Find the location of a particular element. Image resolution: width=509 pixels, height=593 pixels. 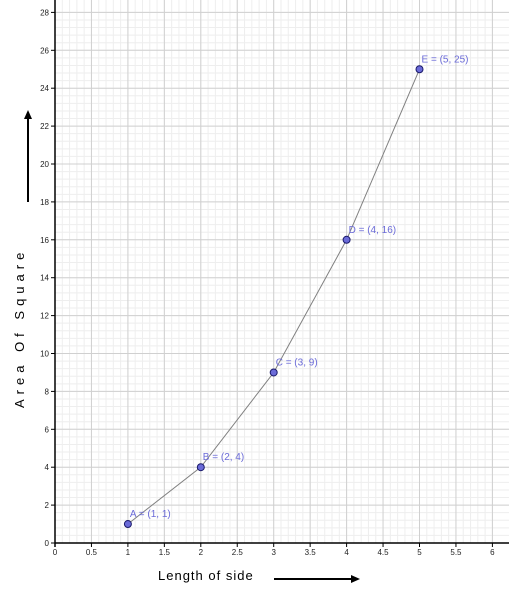

y-tick-label: 10 is located at coordinates (44, 354).